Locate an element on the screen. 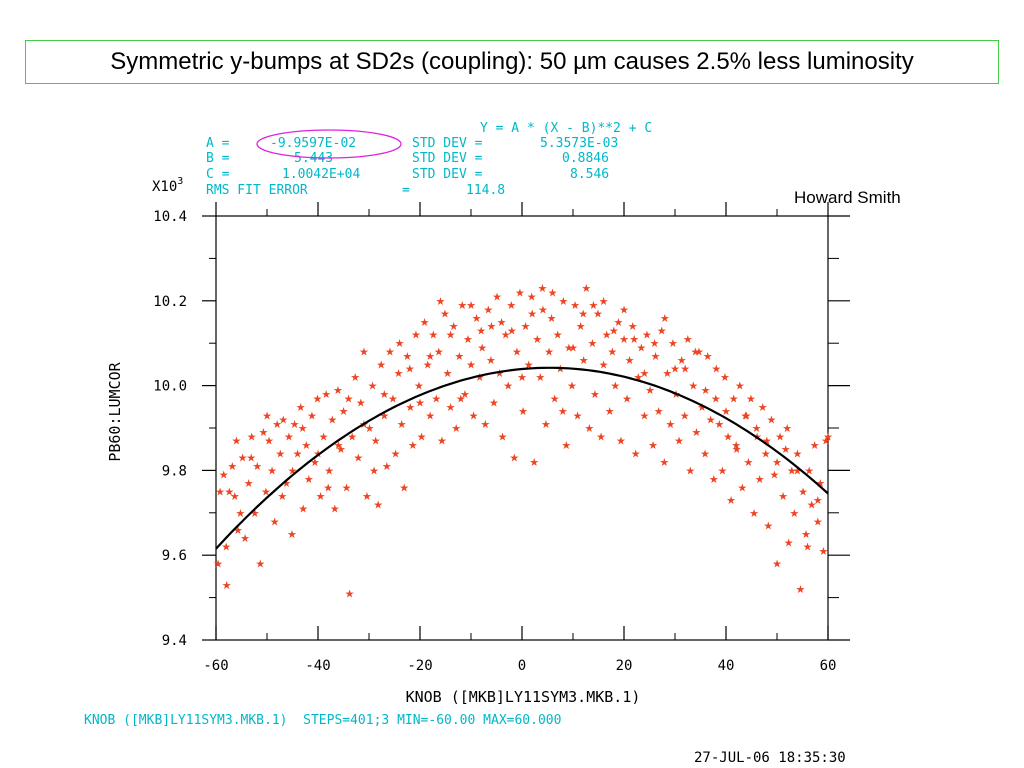  x-tick-label: 60 is located at coordinates (828, 666).